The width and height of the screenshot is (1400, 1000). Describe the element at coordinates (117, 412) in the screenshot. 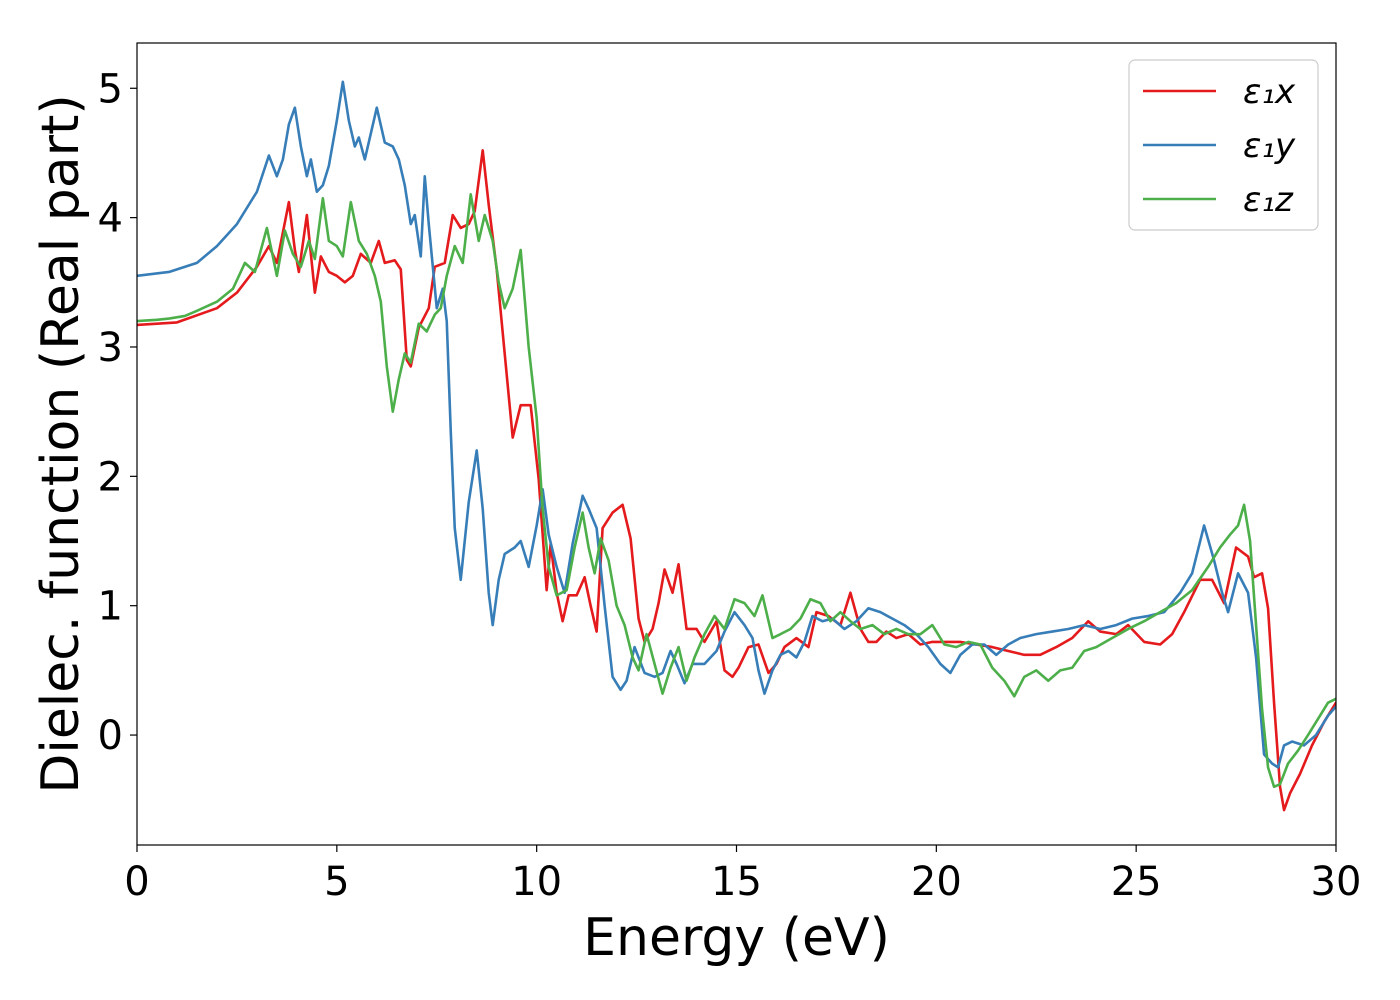

I see `y-axis: 0 1 2 3 4 5` at that location.